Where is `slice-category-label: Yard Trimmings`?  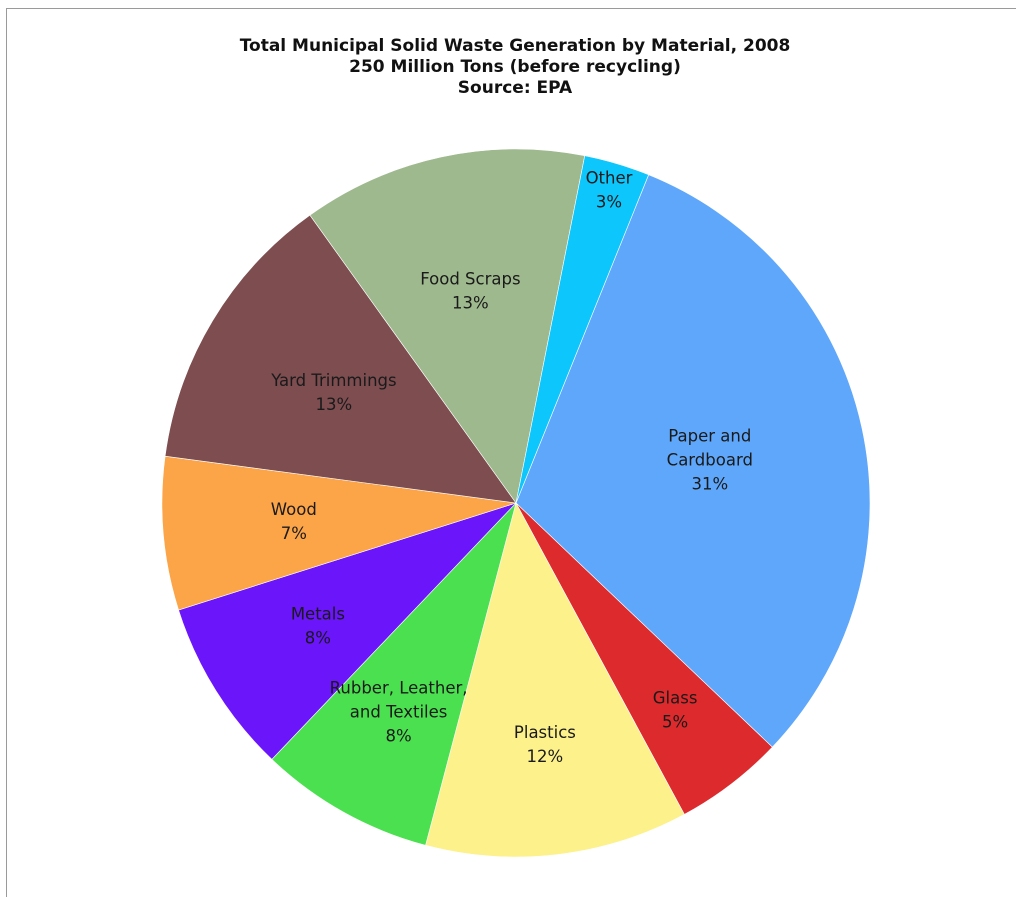
slice-category-label: Yard Trimmings is located at coordinates (333, 380).